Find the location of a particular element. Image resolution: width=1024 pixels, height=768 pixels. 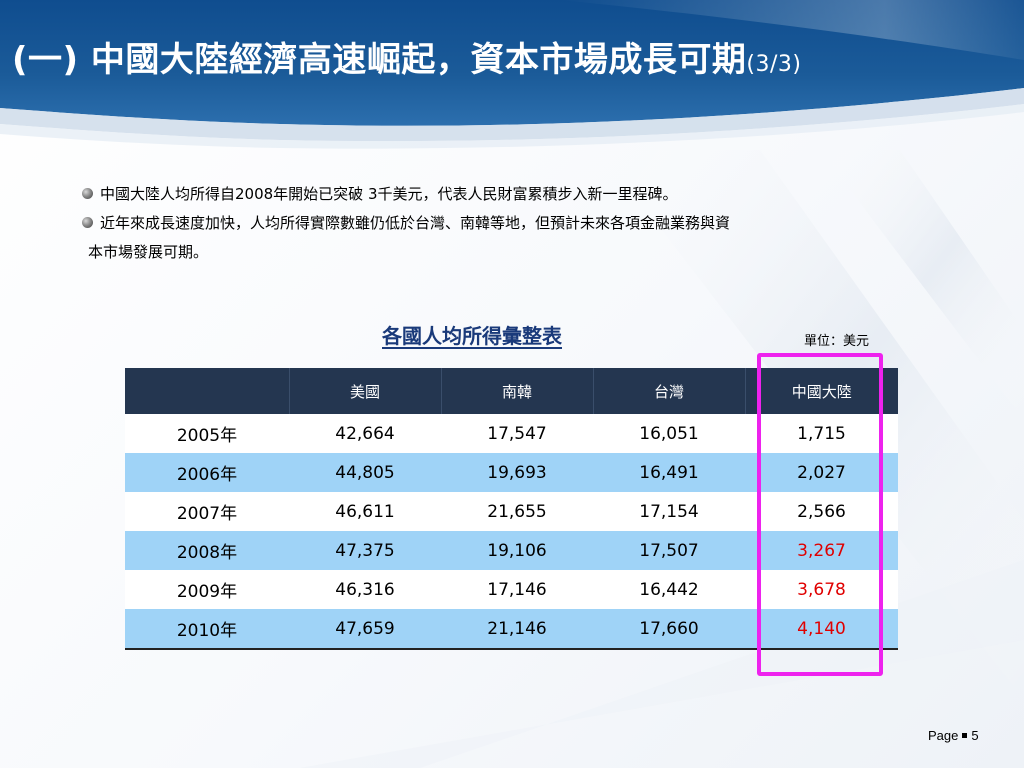

taiwan-cell: 16,491 is located at coordinates (669, 472).